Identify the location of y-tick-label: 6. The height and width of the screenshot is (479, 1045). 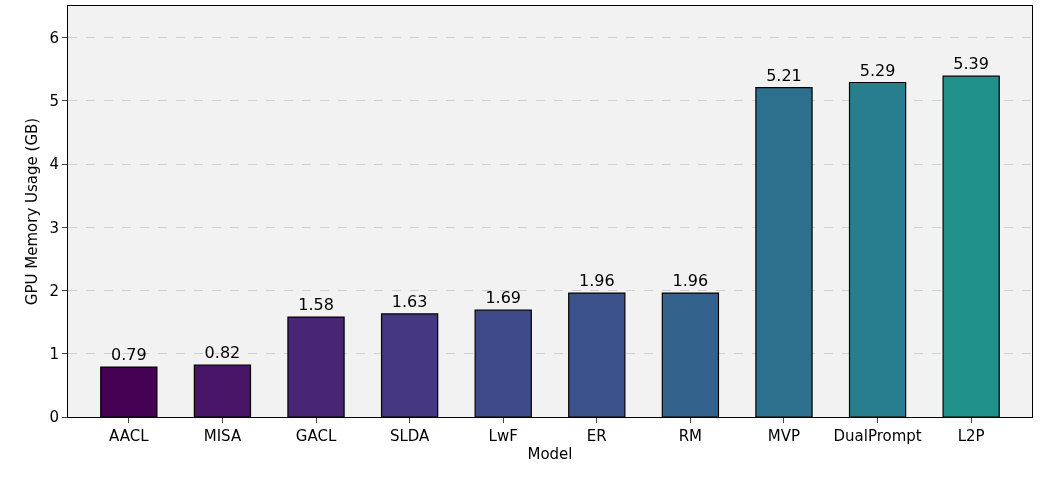
(54, 37).